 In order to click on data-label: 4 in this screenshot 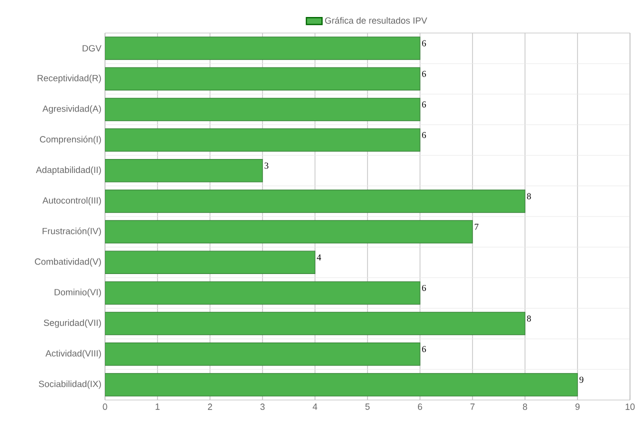, I will do `click(319, 257)`.